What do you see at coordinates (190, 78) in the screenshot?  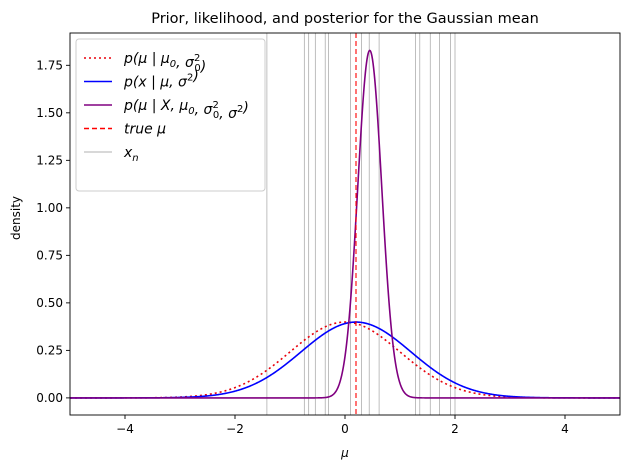 I see `legend-label-2-sup-1: 2` at bounding box center [190, 78].